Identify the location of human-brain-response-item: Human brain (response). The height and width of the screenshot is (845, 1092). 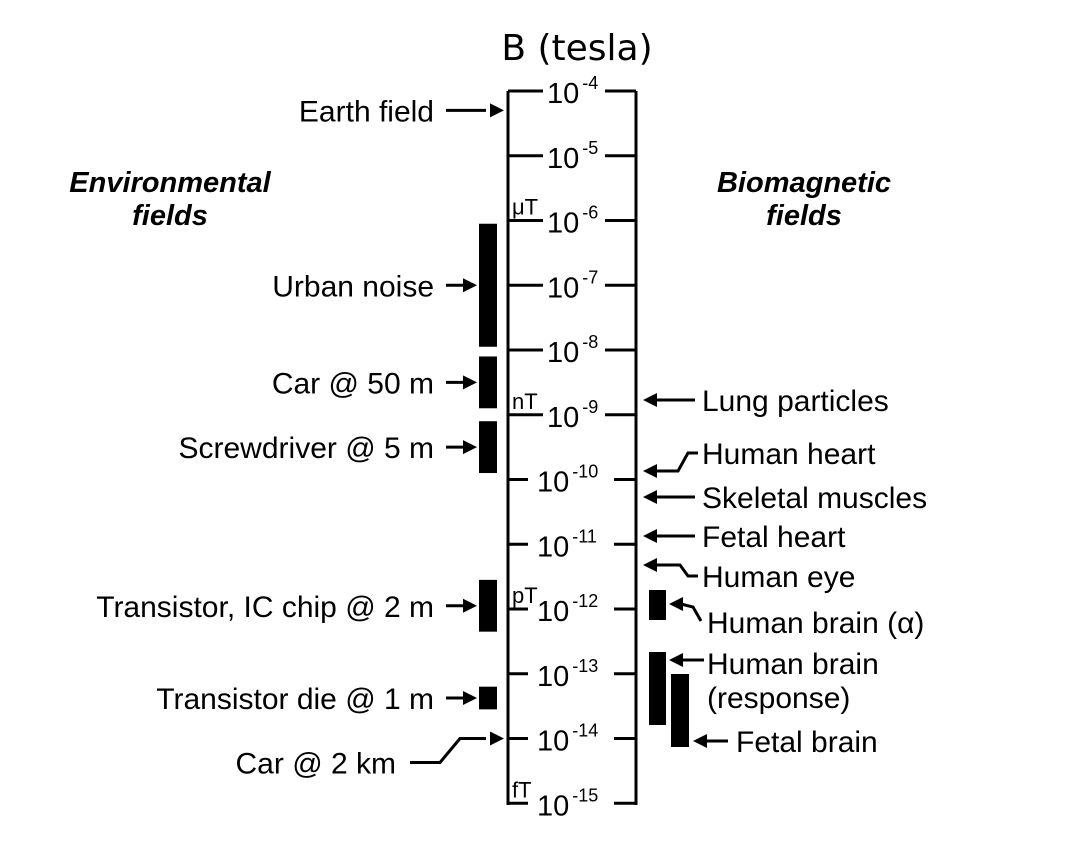
(764, 686).